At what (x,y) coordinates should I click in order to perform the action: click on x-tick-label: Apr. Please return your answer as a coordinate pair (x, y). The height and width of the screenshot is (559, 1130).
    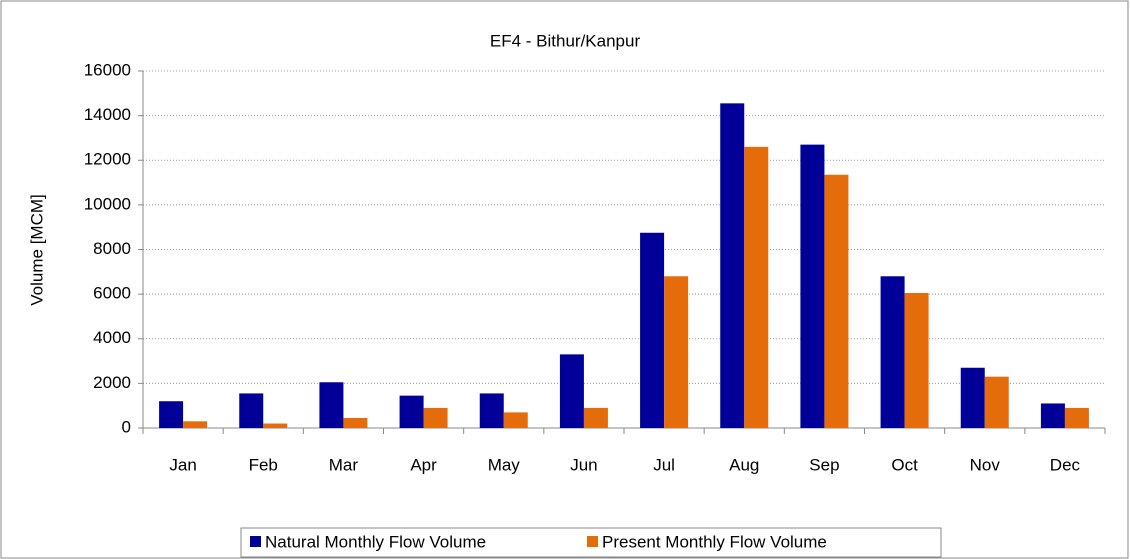
    Looking at the image, I should click on (423, 464).